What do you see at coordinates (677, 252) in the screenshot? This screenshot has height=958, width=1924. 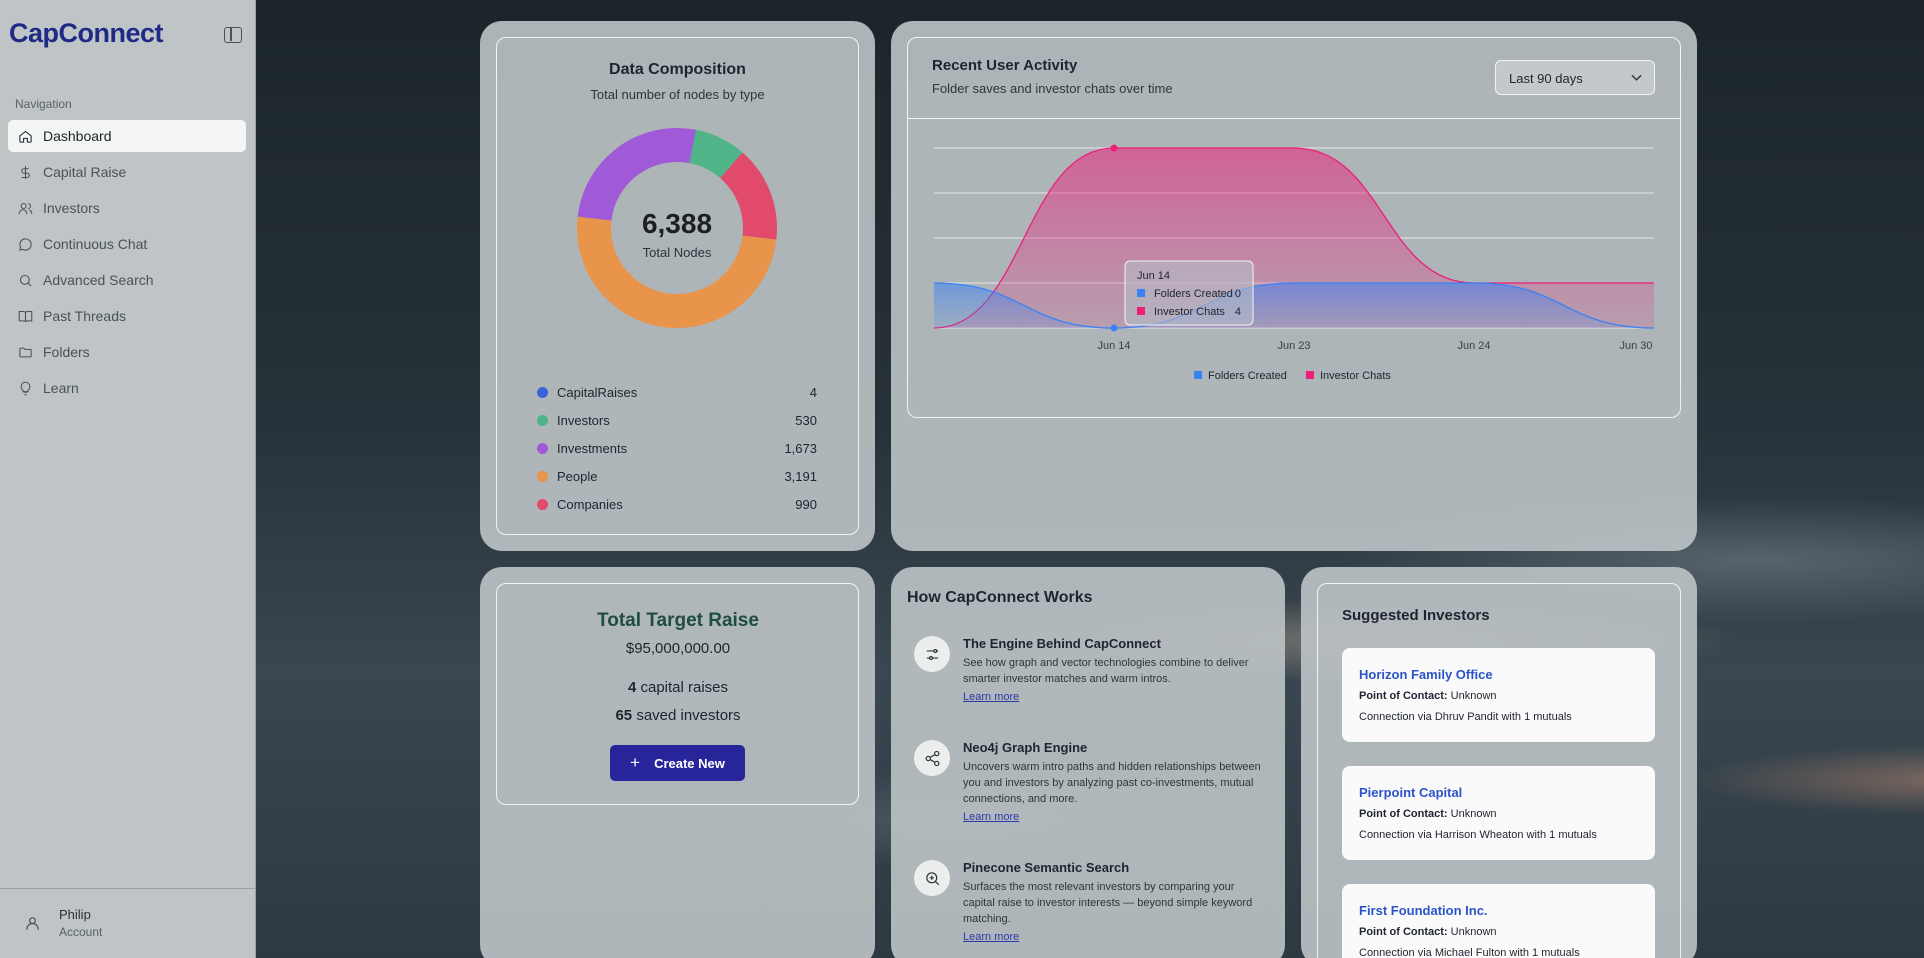 I see `donut-total-label: Total Nodes` at bounding box center [677, 252].